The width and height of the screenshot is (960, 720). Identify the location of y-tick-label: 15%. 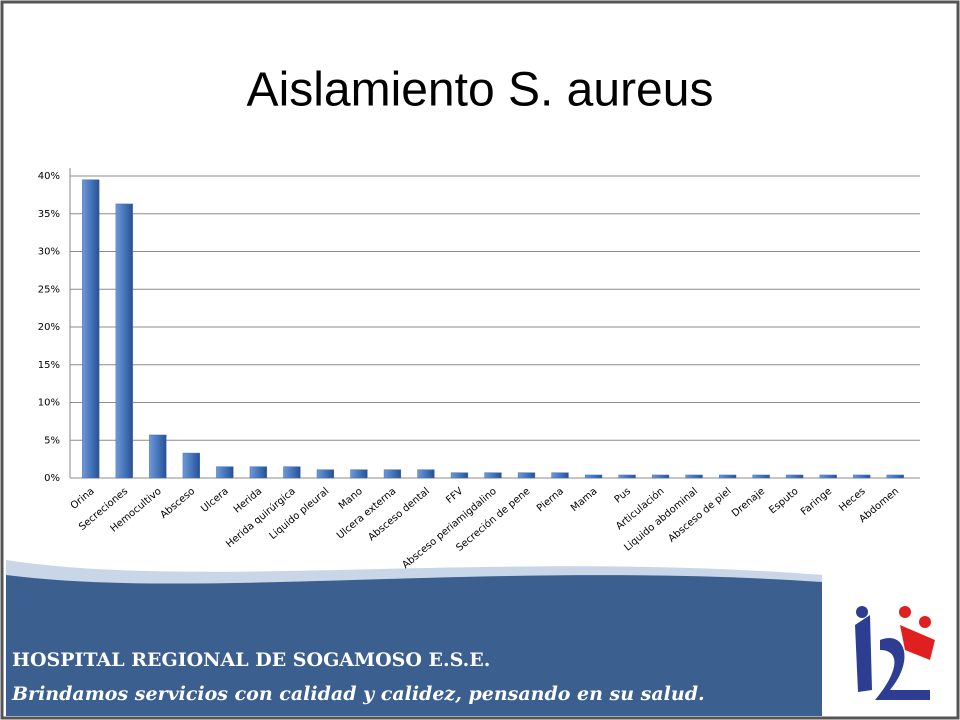
(49, 365).